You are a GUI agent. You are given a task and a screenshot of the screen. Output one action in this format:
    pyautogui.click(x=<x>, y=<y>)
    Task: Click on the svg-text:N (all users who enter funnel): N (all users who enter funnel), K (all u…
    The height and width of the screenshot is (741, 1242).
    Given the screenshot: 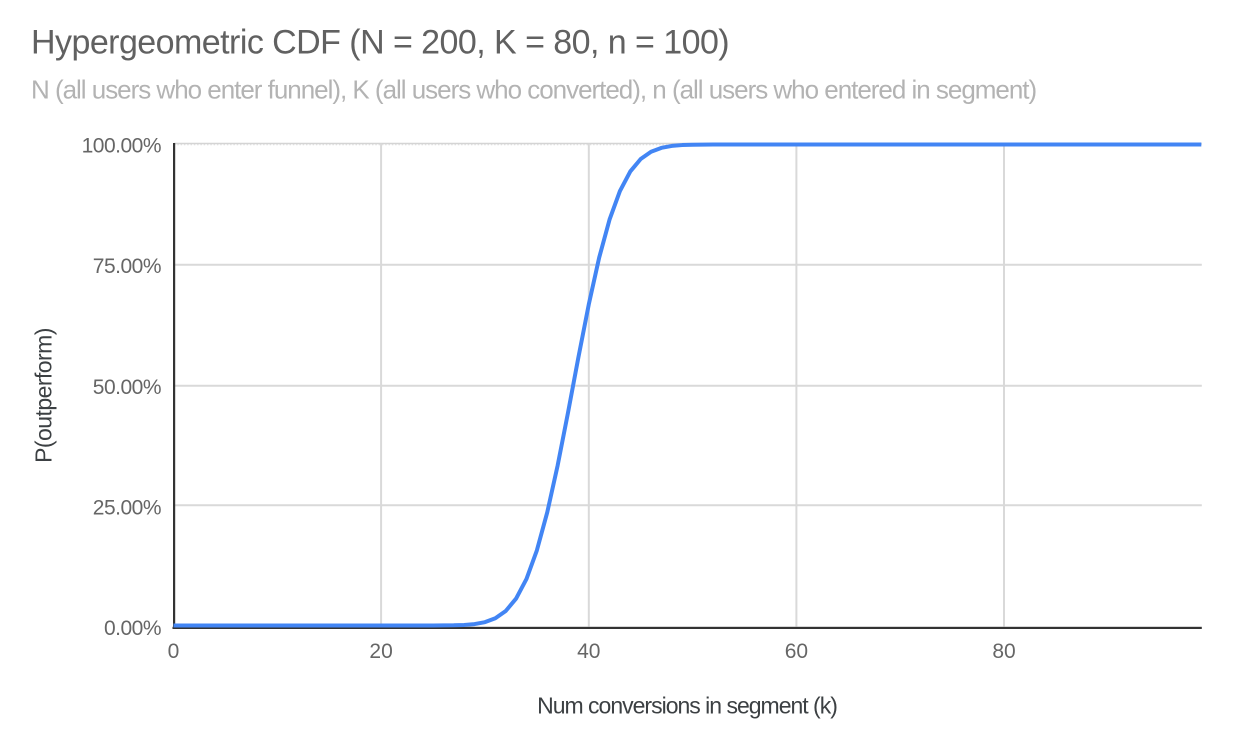 What is the action you would take?
    pyautogui.click(x=533, y=89)
    